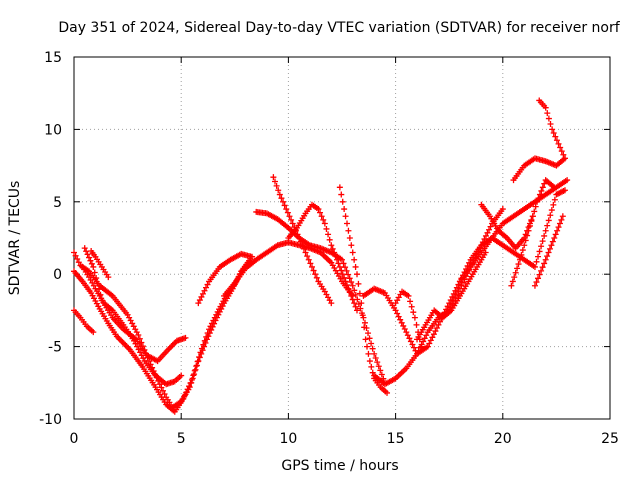  Describe the element at coordinates (181, 439) in the screenshot. I see `x-tick-label: 5` at that location.